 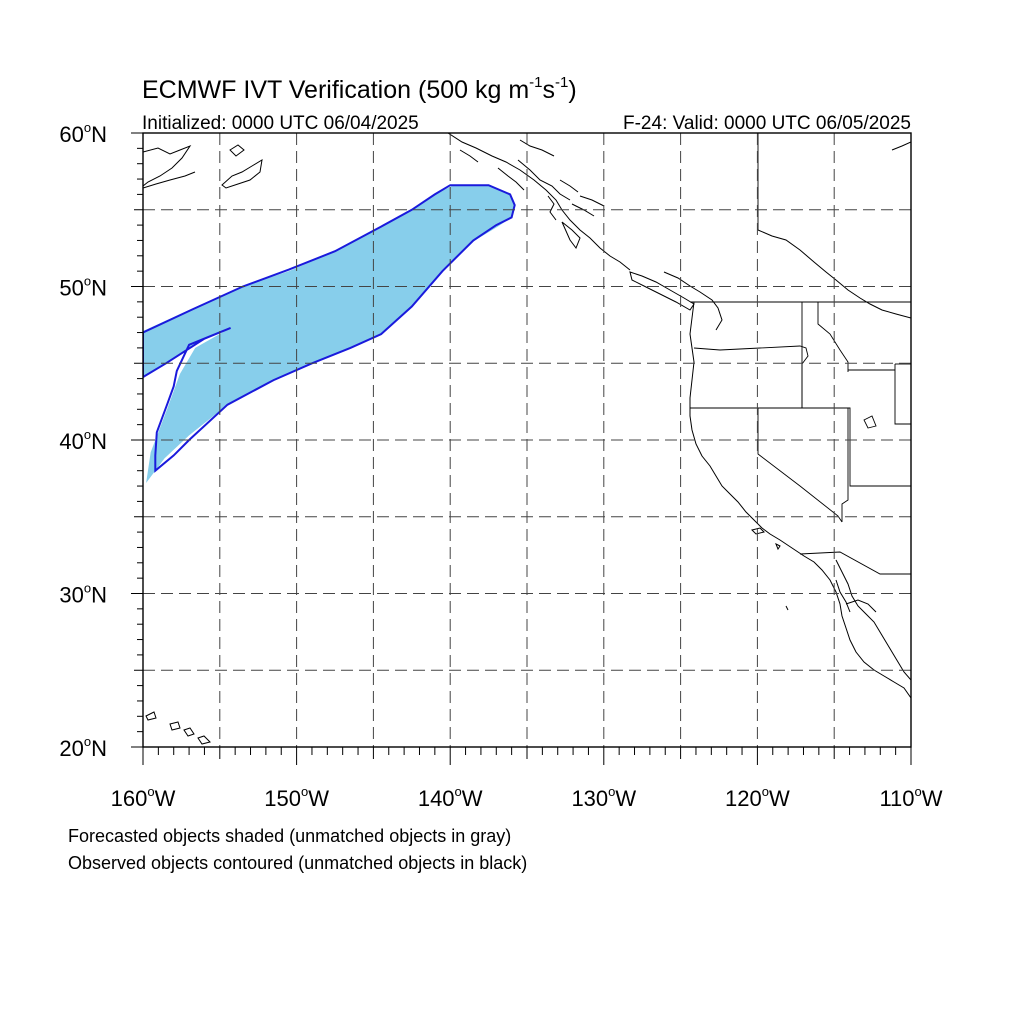 I want to click on longitude-label: 150oW, so click(x=296, y=797).